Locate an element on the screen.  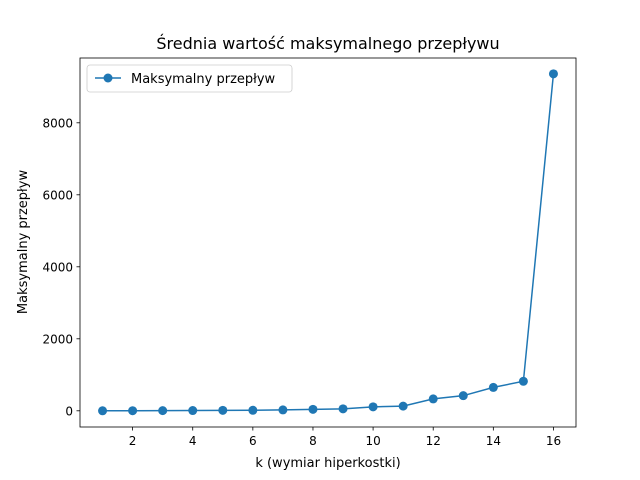
x-tick-label-5: 12 is located at coordinates (433, 441).